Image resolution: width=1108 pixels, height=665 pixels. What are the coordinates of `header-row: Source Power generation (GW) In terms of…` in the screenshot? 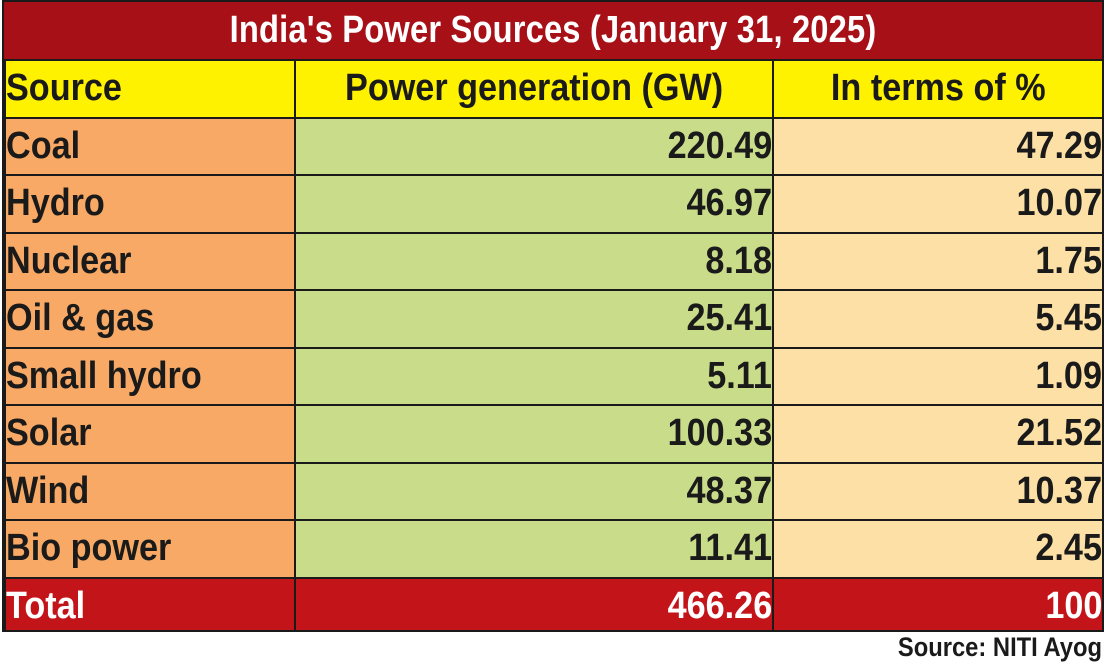 It's located at (553, 89).